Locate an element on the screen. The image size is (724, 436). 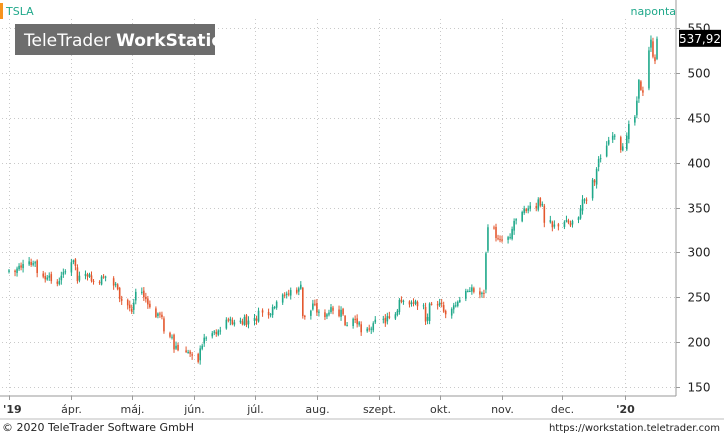
symbol-color-marker is located at coordinates (1, 11).